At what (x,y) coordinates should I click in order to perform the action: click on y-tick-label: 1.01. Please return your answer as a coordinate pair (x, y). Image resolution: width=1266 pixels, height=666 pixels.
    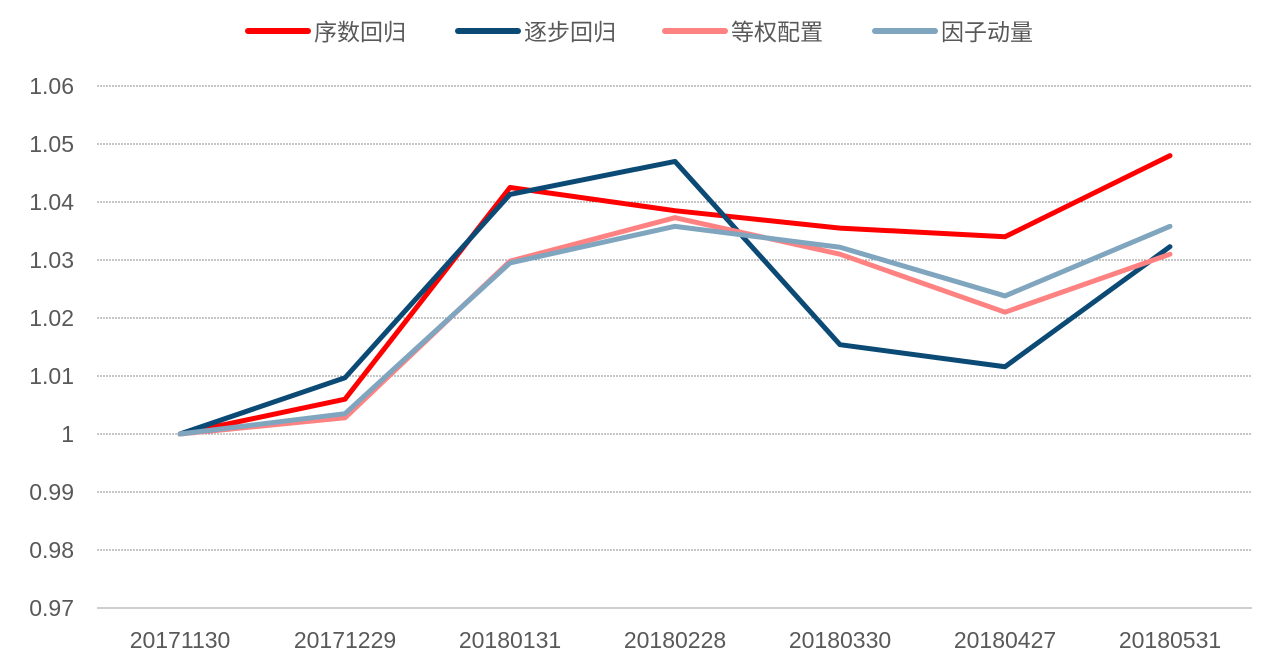
    Looking at the image, I should click on (51, 376).